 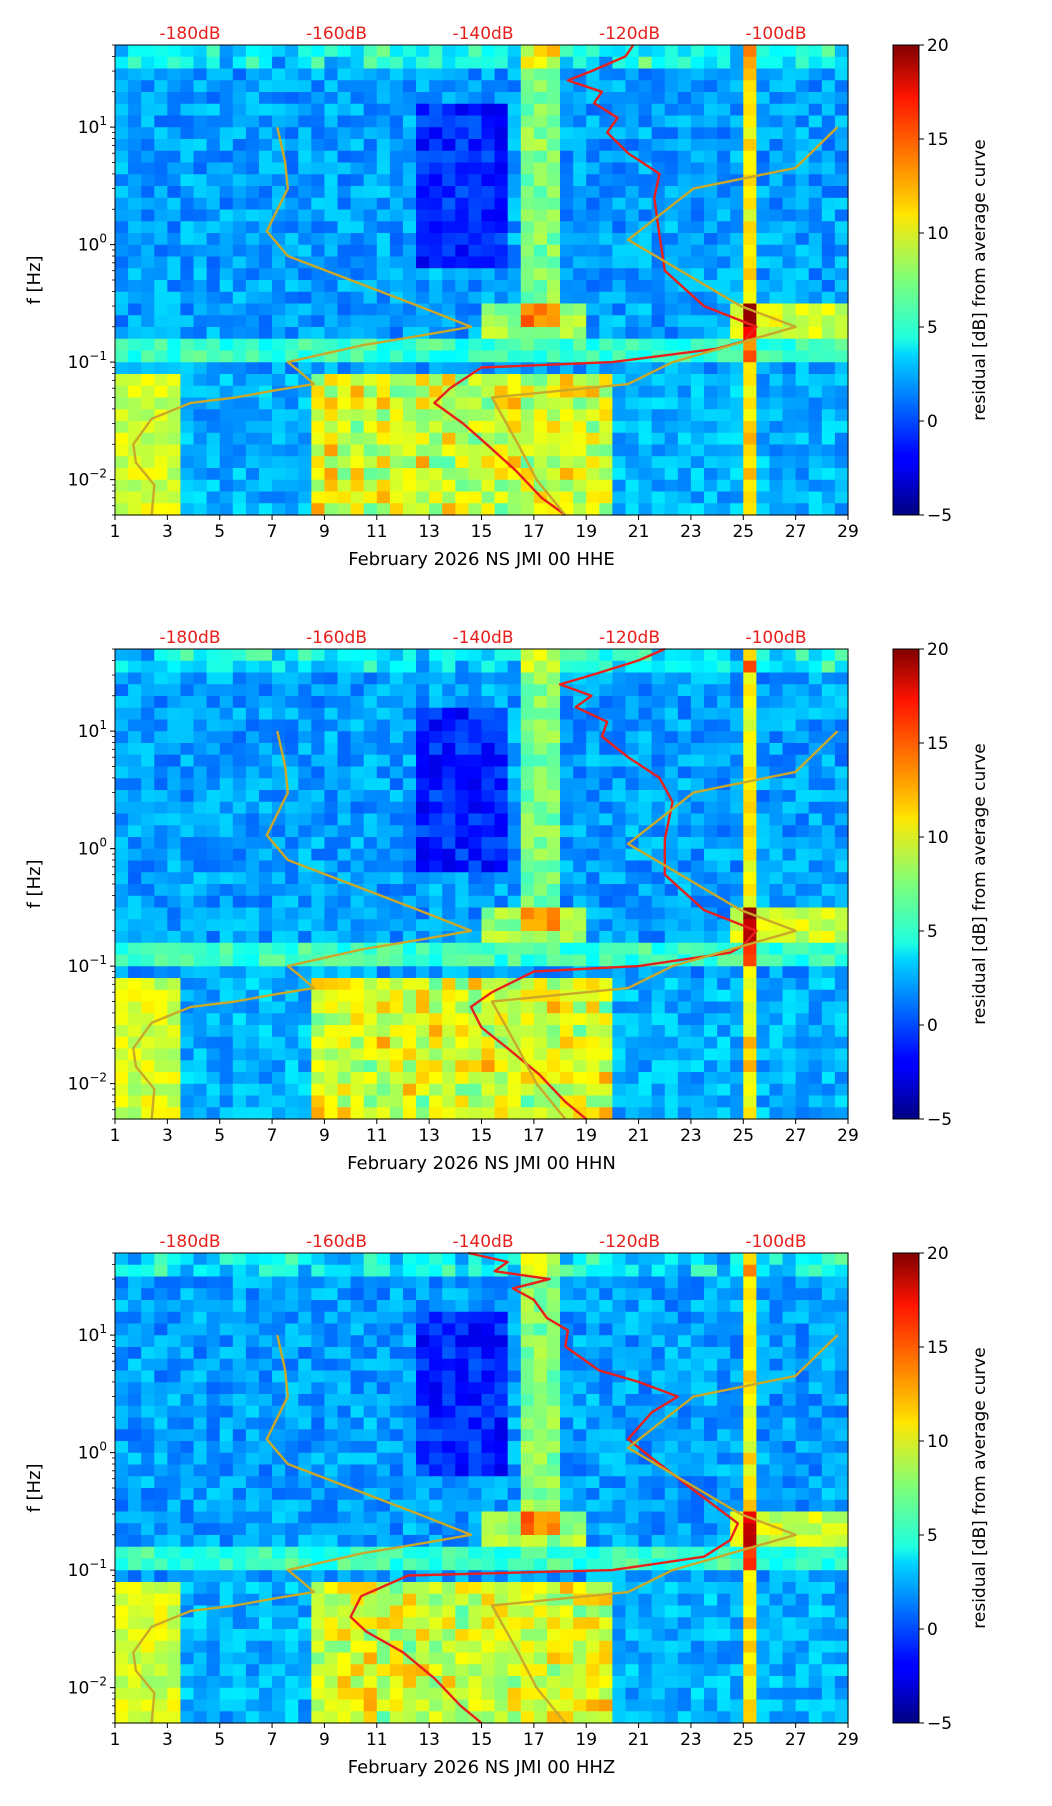 What do you see at coordinates (482, 532) in the screenshot?
I see `x-tick-label: 15` at bounding box center [482, 532].